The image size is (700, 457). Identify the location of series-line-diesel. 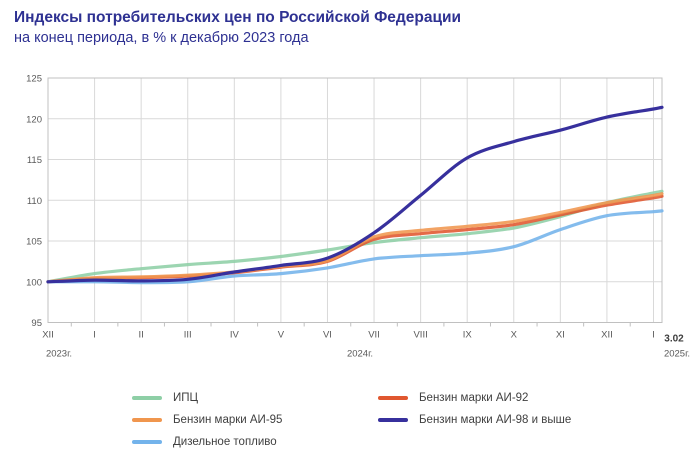
(355, 247).